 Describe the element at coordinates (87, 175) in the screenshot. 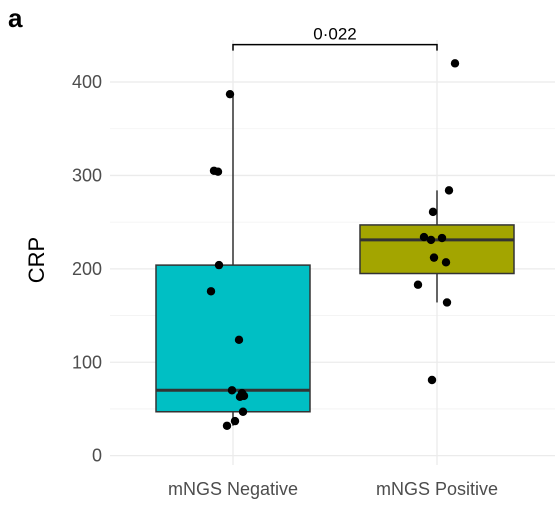

I see `y-tick-label: 300` at that location.